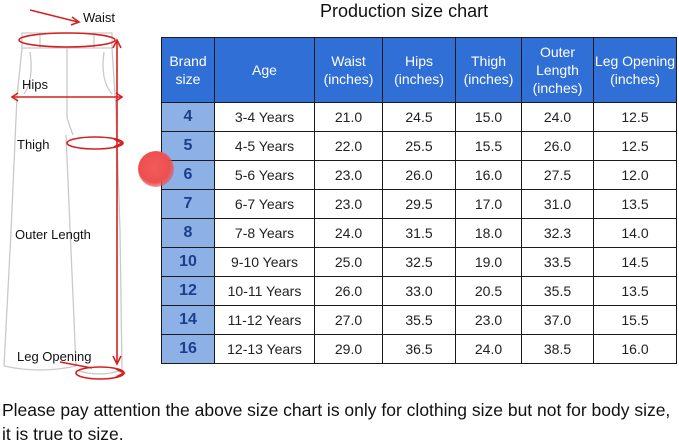 This screenshot has height=448, width=679. I want to click on header-thigh: Thigh (inches), so click(488, 70).